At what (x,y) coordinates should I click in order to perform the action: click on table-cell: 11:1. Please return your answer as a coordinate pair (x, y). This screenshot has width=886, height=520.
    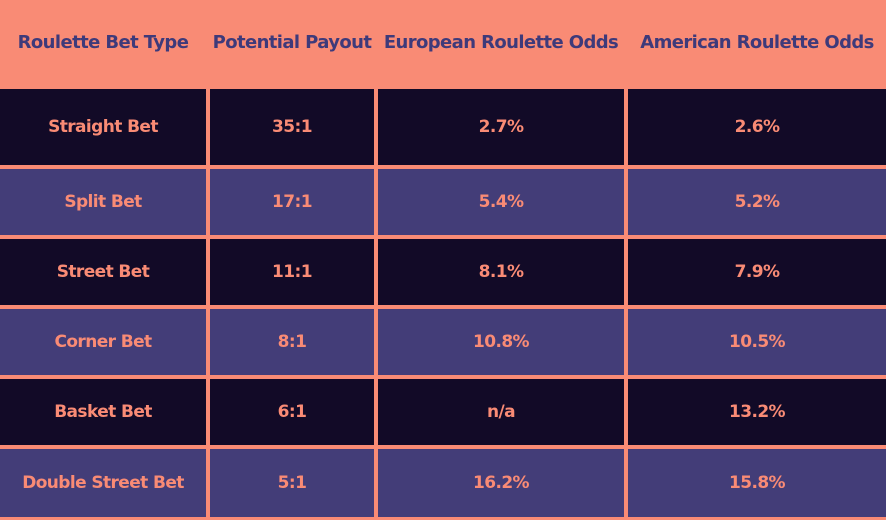
    Looking at the image, I should click on (292, 272).